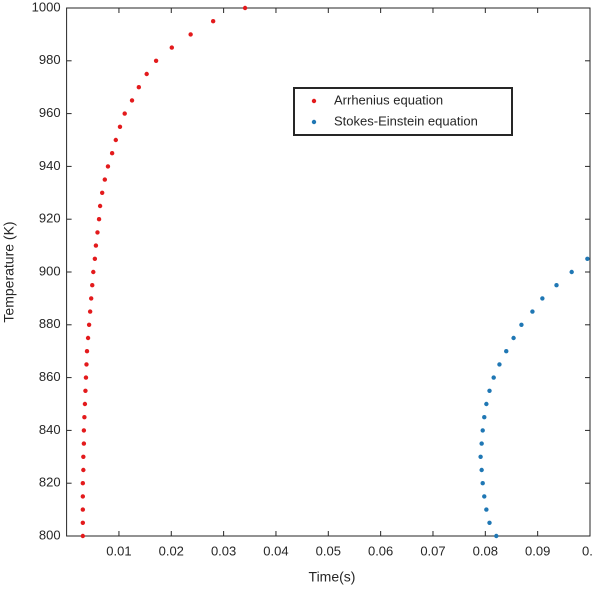 This screenshot has width=594, height=603. Describe the element at coordinates (50, 165) in the screenshot. I see `y-tick-label: 940` at that location.